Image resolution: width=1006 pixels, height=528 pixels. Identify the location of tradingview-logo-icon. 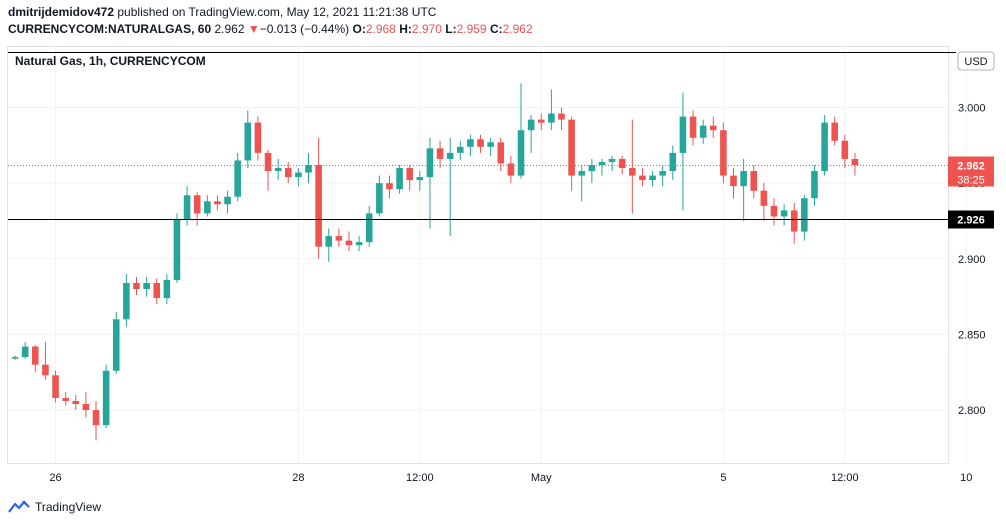
(19, 506).